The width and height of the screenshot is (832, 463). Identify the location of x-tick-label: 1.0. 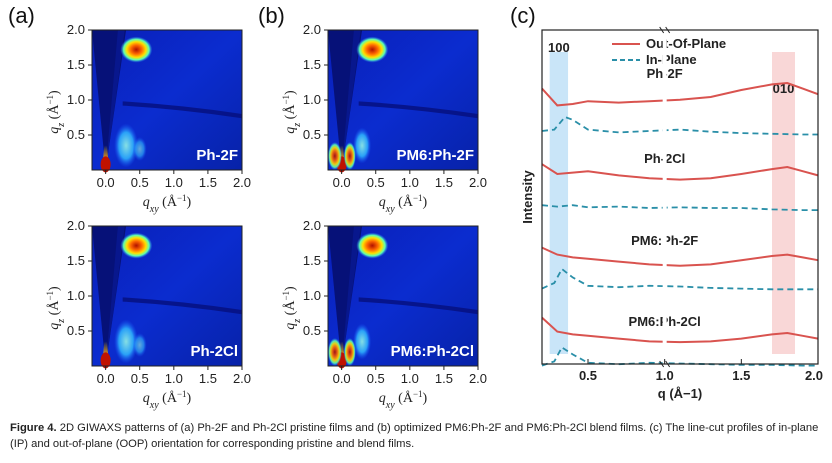
(665, 375).